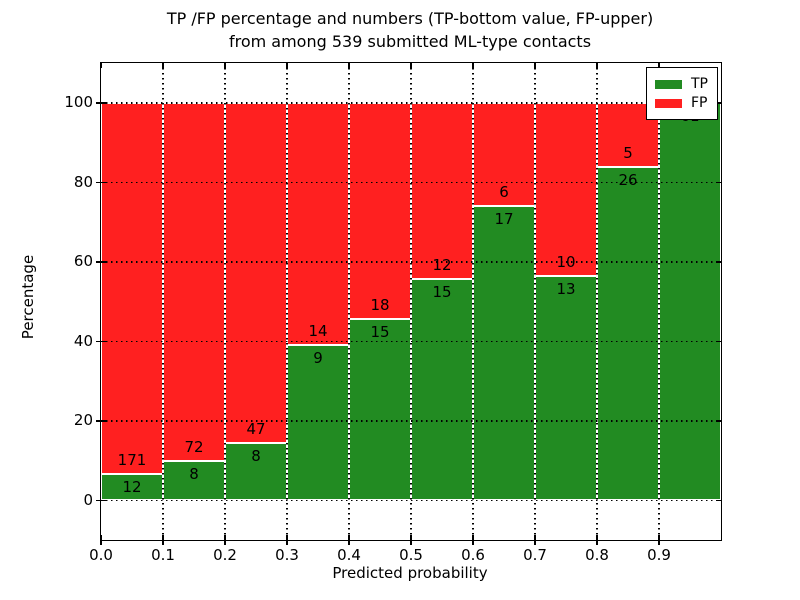 Image resolution: width=800 pixels, height=600 pixels. What do you see at coordinates (442, 265) in the screenshot?
I see `bar-fp-count: 12` at bounding box center [442, 265].